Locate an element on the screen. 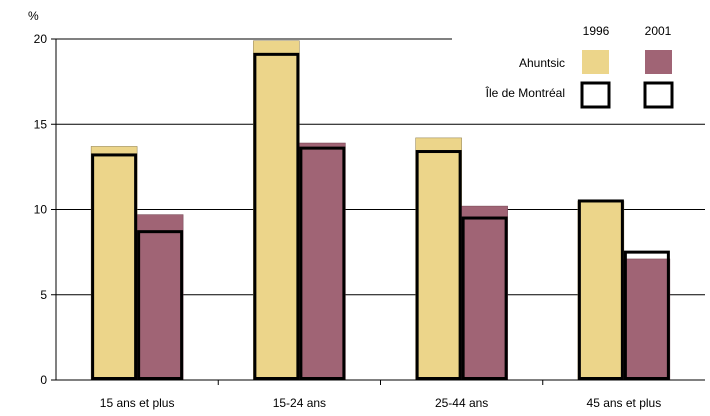 This screenshot has height=416, width=710. x-tick-label-15-24-ans: 15-24 ans is located at coordinates (299, 403).